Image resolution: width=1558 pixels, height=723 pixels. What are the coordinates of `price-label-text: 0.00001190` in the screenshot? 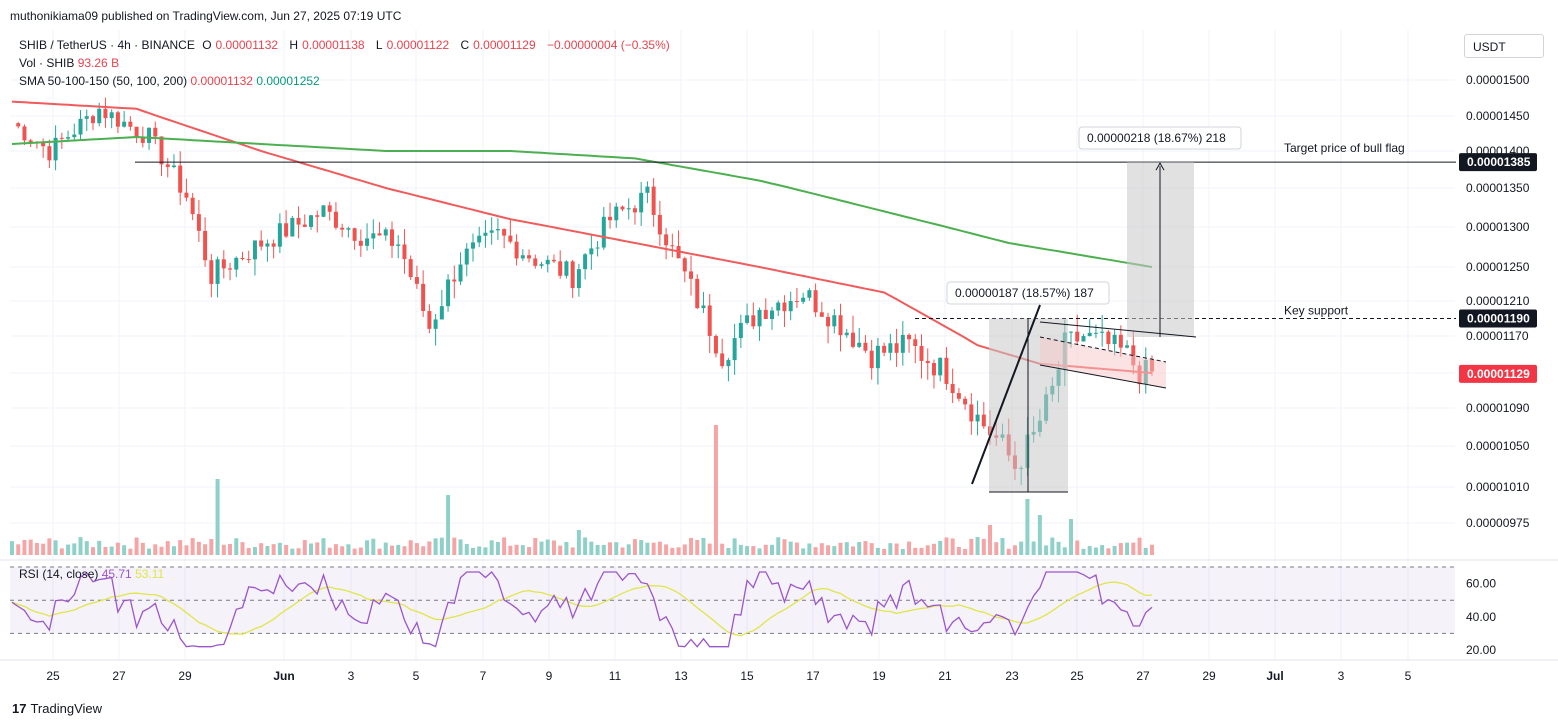 It's located at (1498, 319).